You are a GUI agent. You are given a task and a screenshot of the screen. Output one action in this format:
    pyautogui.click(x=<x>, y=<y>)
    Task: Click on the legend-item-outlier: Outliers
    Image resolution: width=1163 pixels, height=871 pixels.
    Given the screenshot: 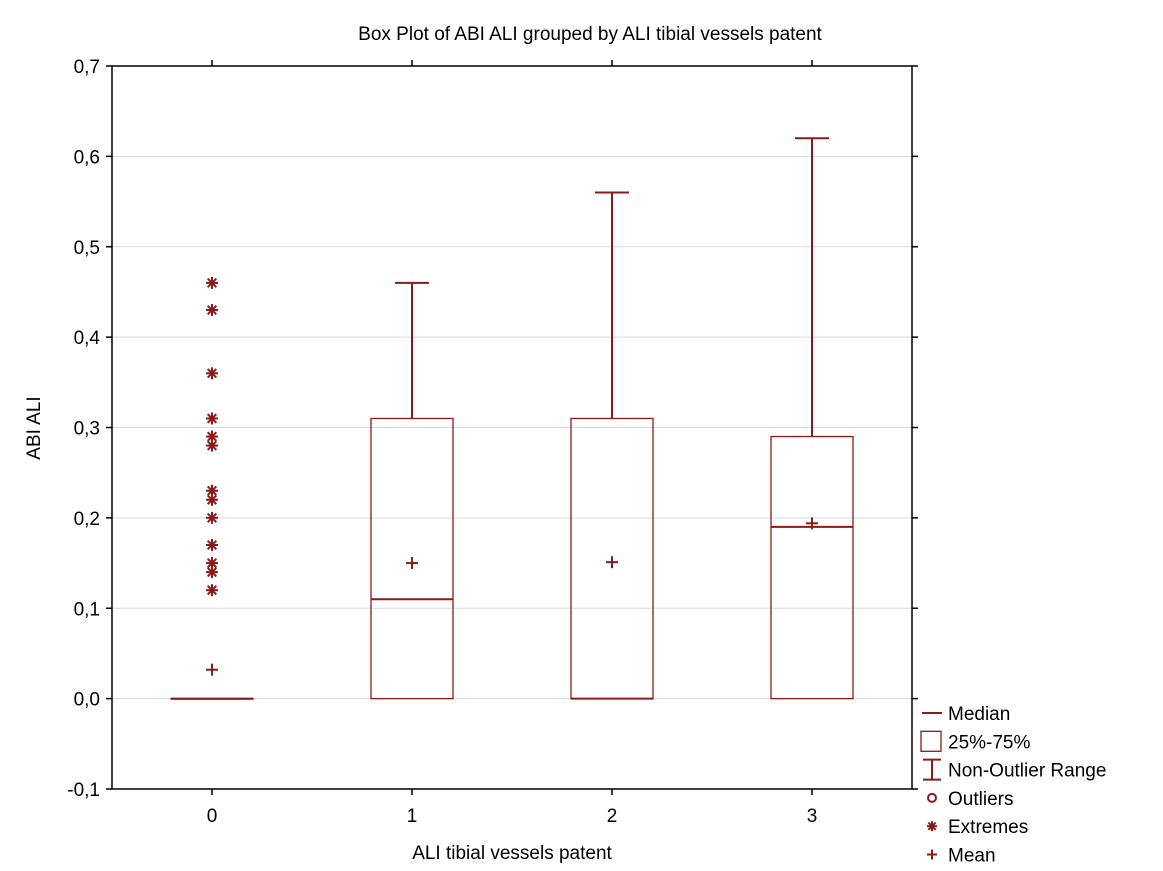 What is the action you would take?
    pyautogui.click(x=970, y=799)
    